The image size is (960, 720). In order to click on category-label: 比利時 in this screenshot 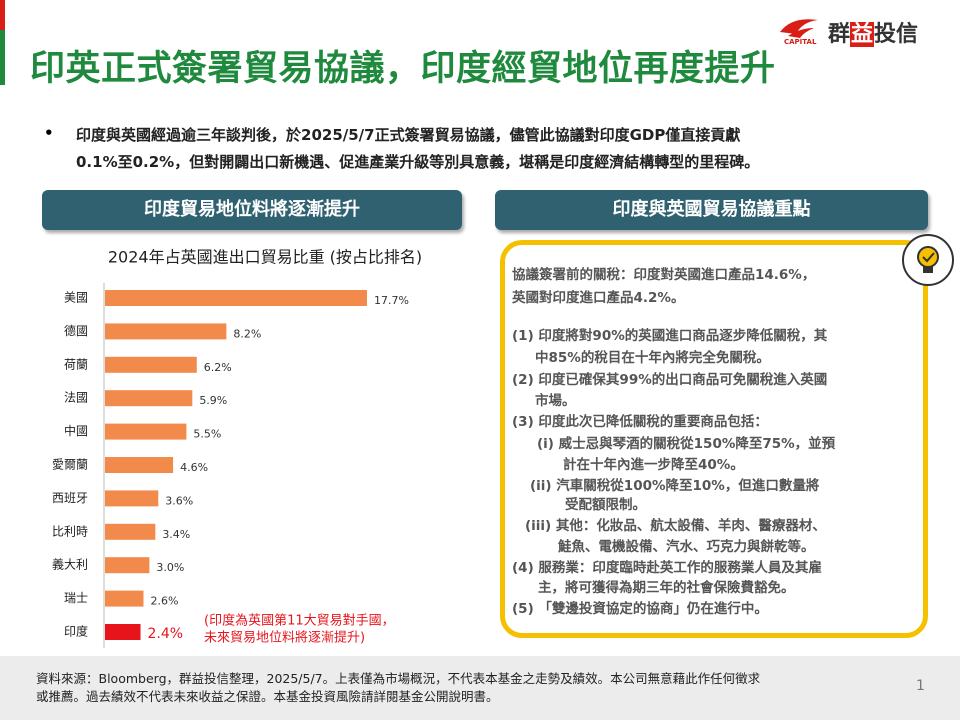, I will do `click(70, 531)`.